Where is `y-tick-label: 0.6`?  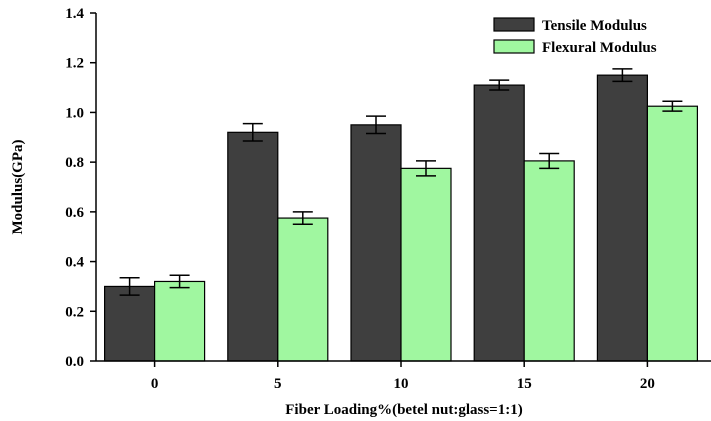 y-tick-label: 0.6 is located at coordinates (74, 213).